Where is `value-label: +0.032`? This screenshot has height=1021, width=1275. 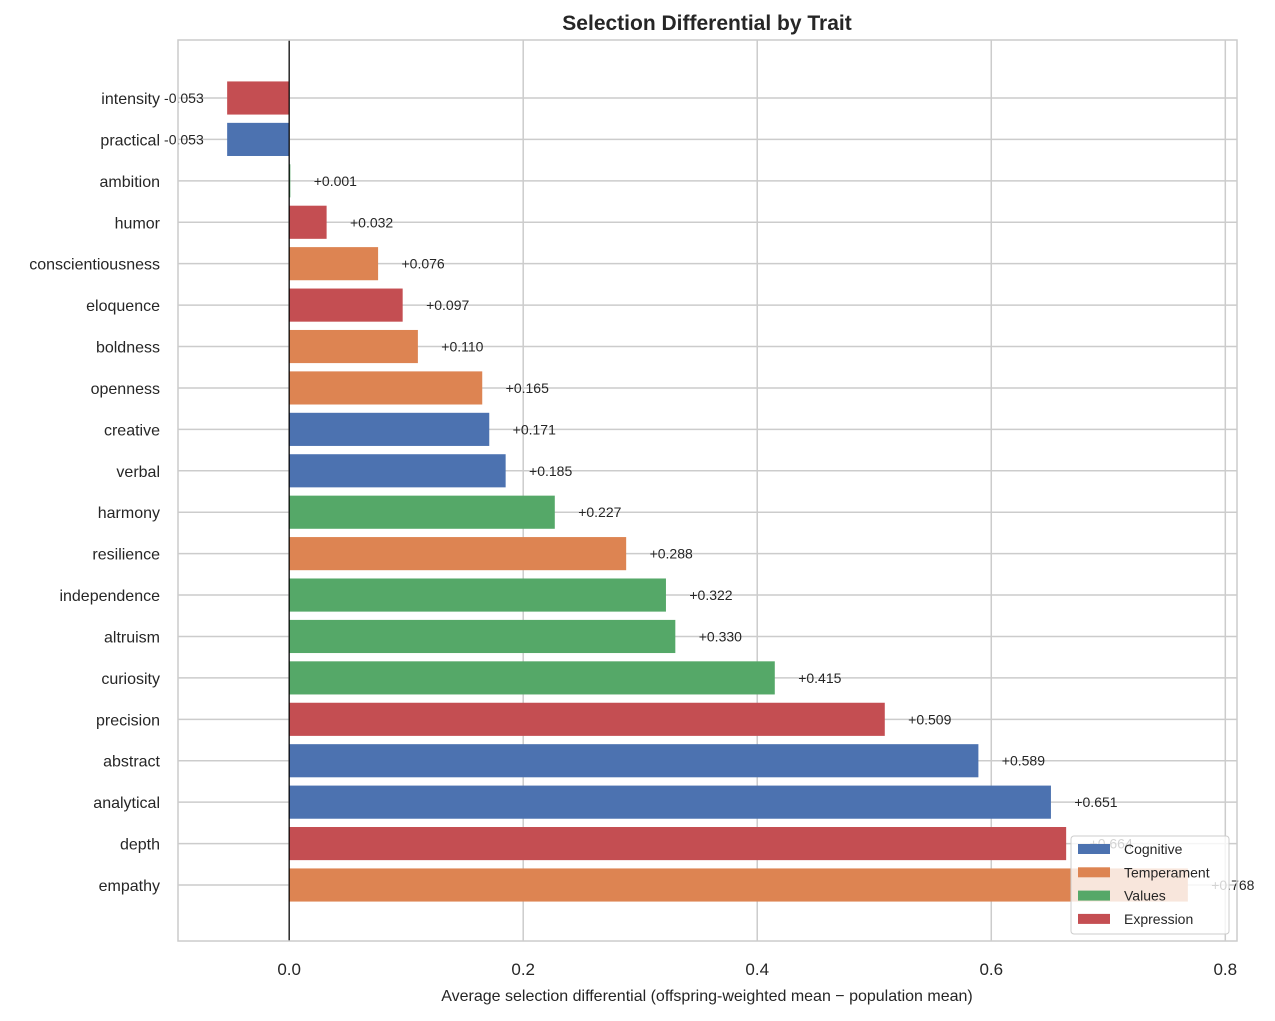 value-label: +0.032 is located at coordinates (371, 222).